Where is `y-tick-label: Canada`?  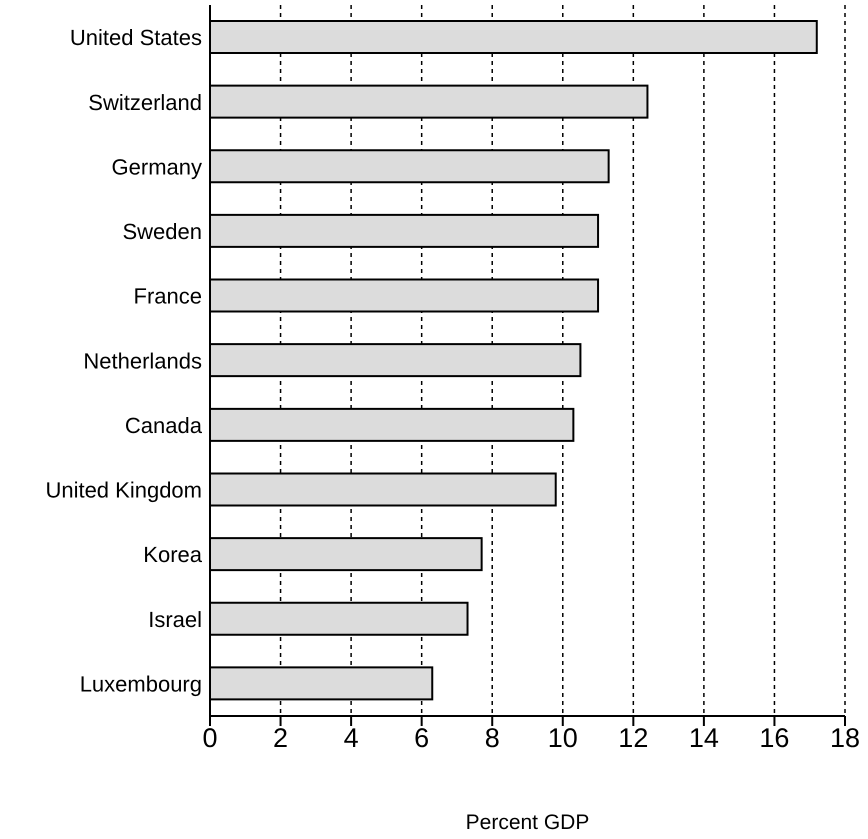
y-tick-label: Canada is located at coordinates (163, 425).